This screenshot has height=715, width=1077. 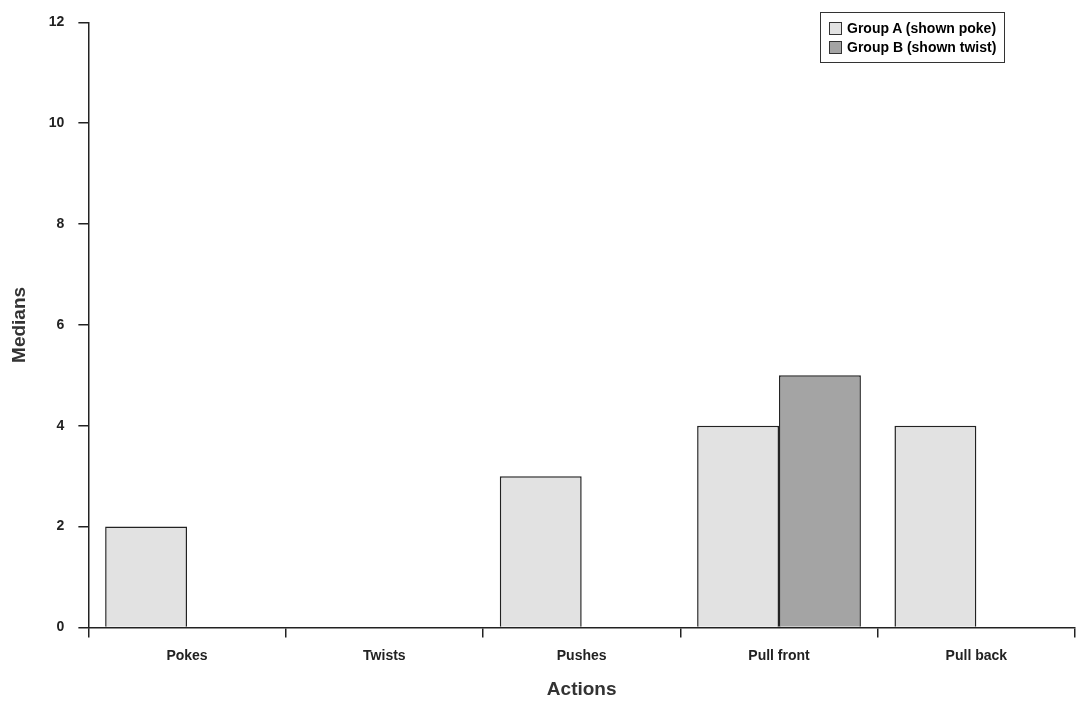 What do you see at coordinates (60, 626) in the screenshot?
I see `y-tick-label: 0` at bounding box center [60, 626].